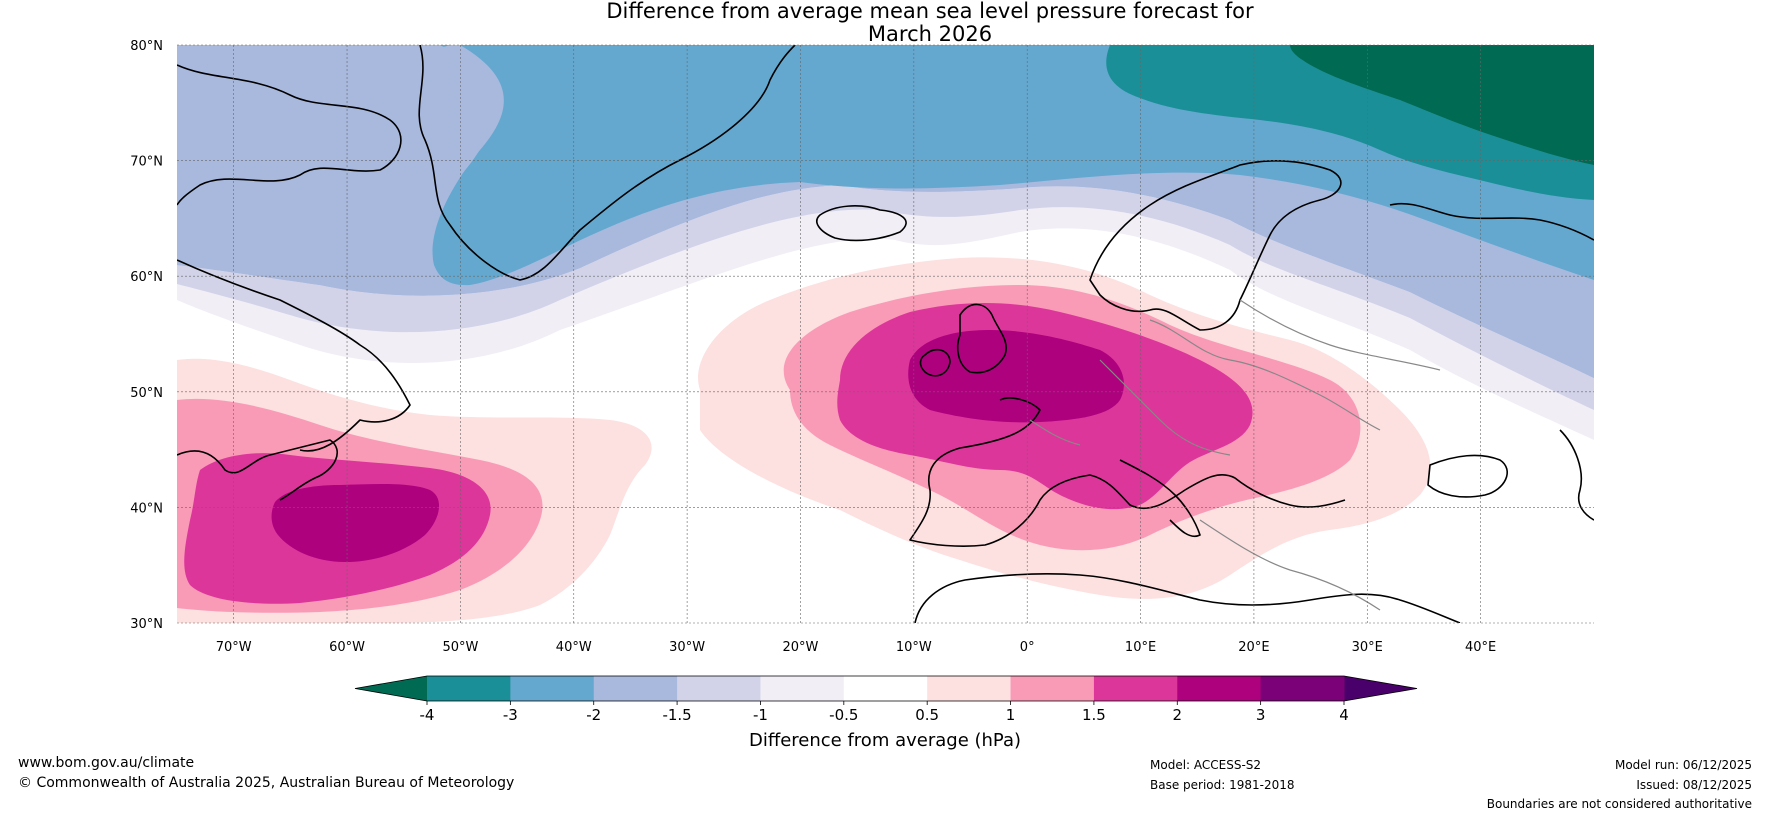 This screenshot has width=1770, height=816. Describe the element at coordinates (1380, 688) in the screenshot. I see `colorbar-high-extend` at that location.